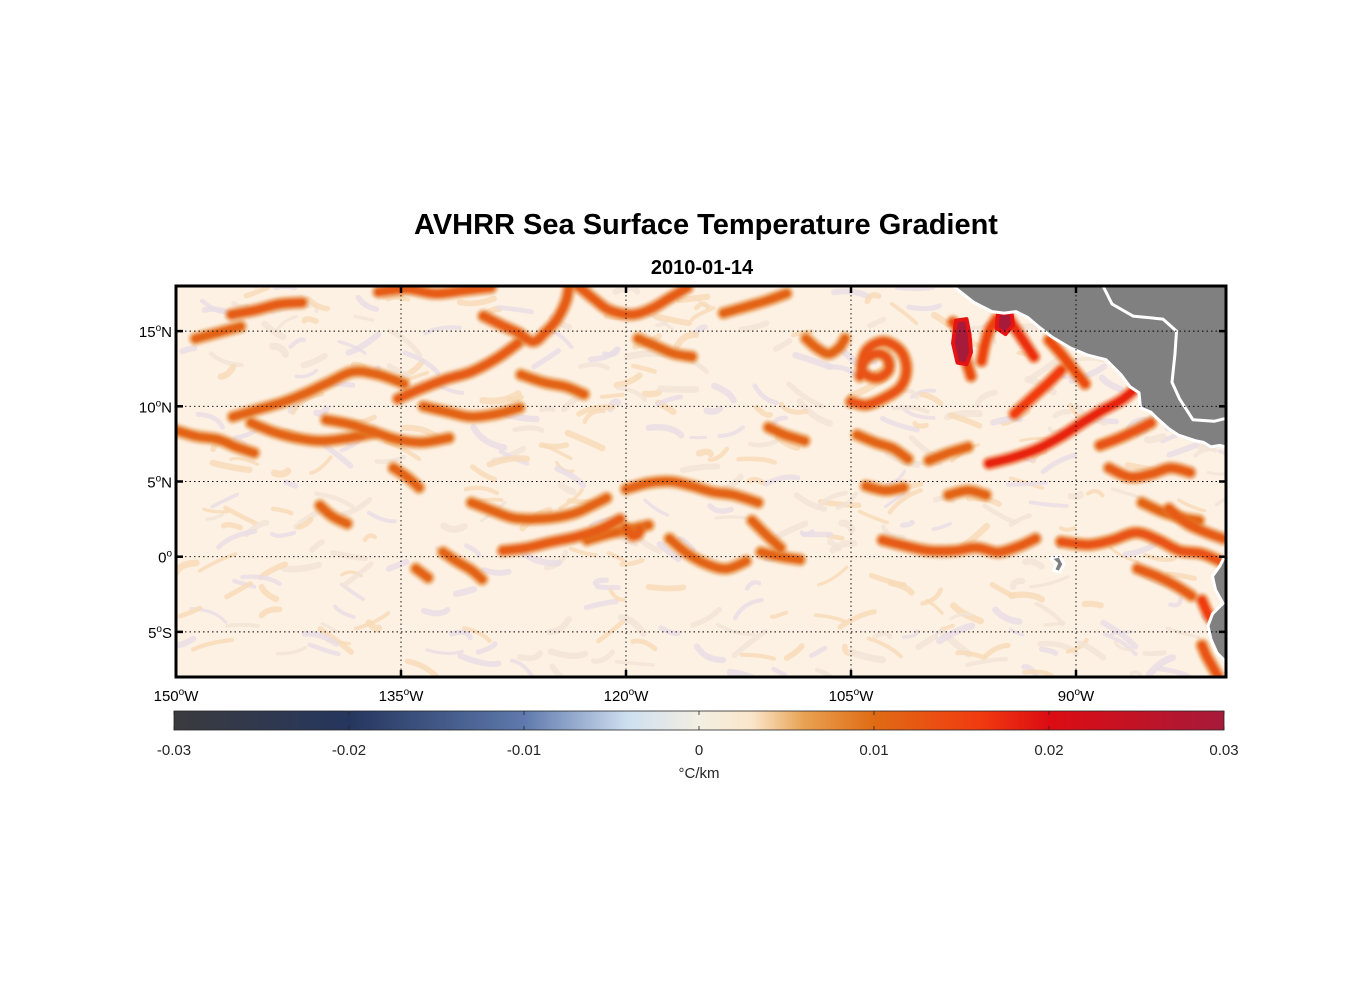 This screenshot has width=1356, height=1000. What do you see at coordinates (698, 735) in the screenshot?
I see `colorbar-ticks: -0.03 -0.02 -0.01 0 0.01 0.02 0.03` at bounding box center [698, 735].